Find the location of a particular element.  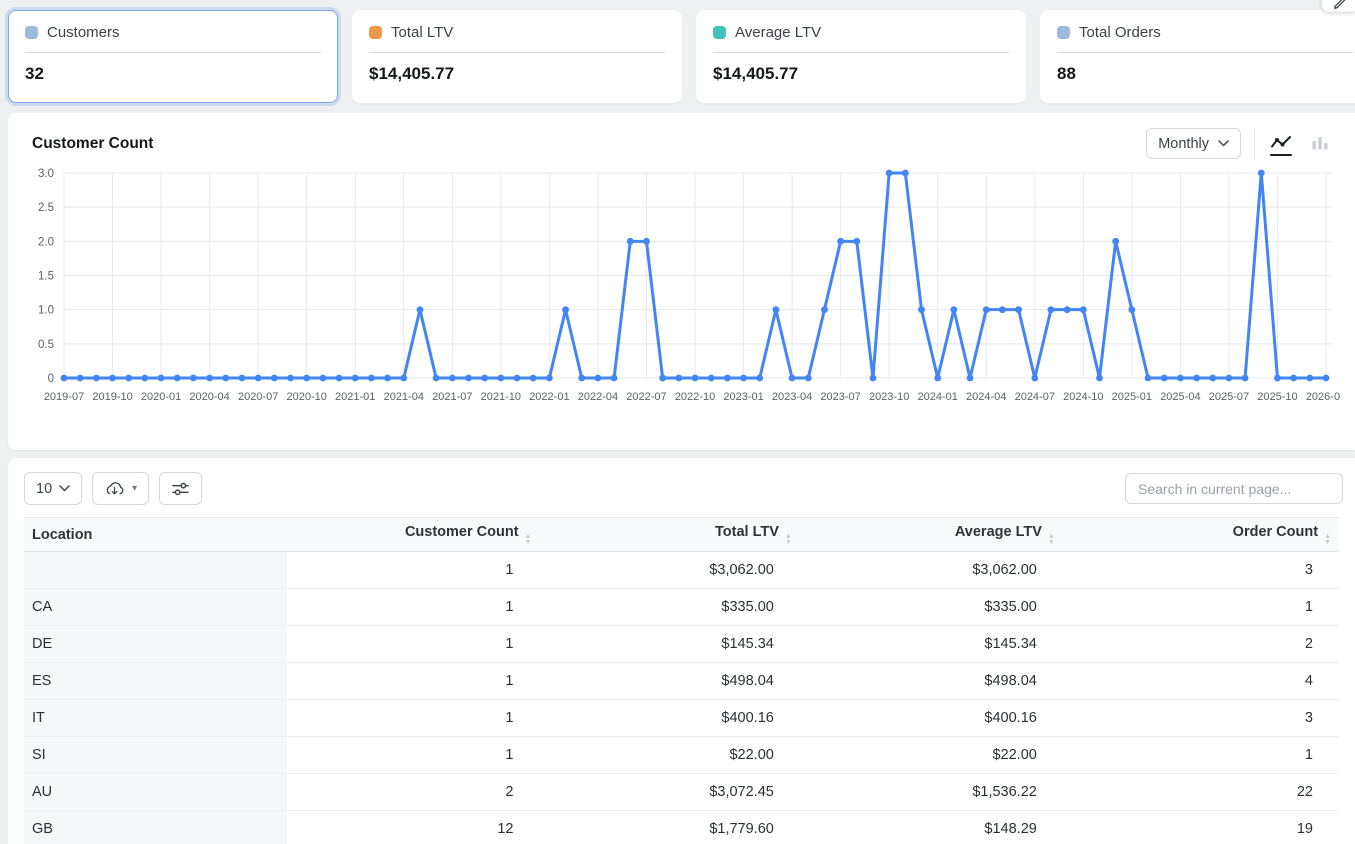

search-input is located at coordinates (1234, 488).